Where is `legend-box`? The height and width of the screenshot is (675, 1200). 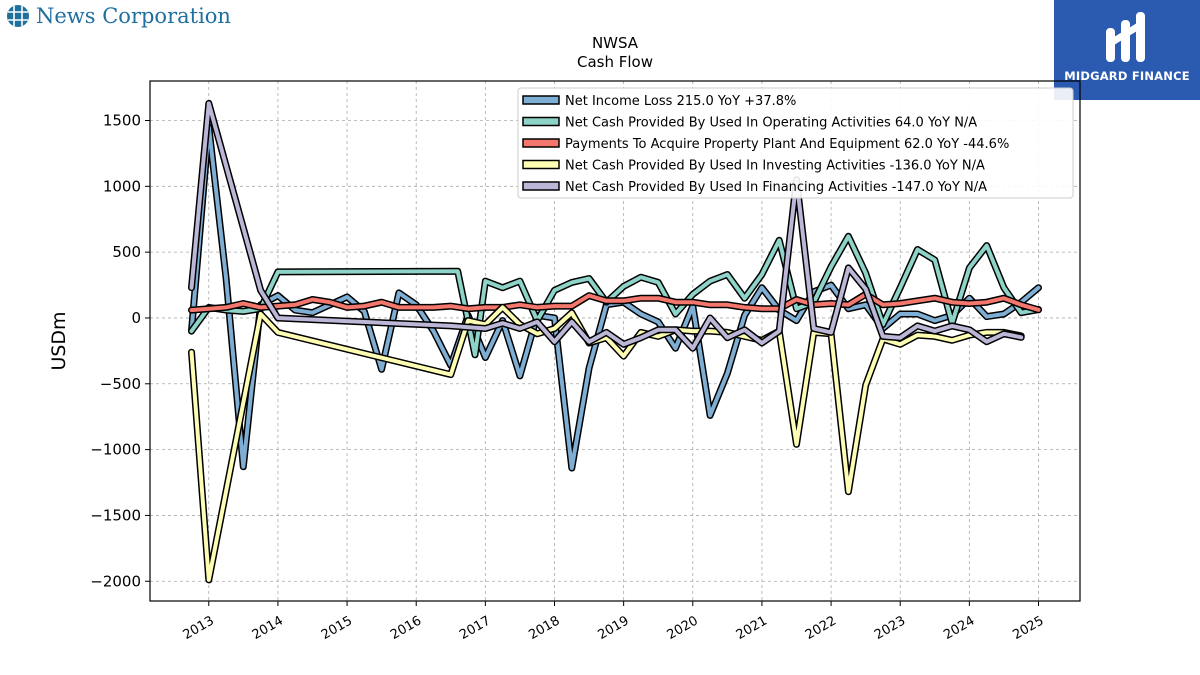
legend-box is located at coordinates (795, 143).